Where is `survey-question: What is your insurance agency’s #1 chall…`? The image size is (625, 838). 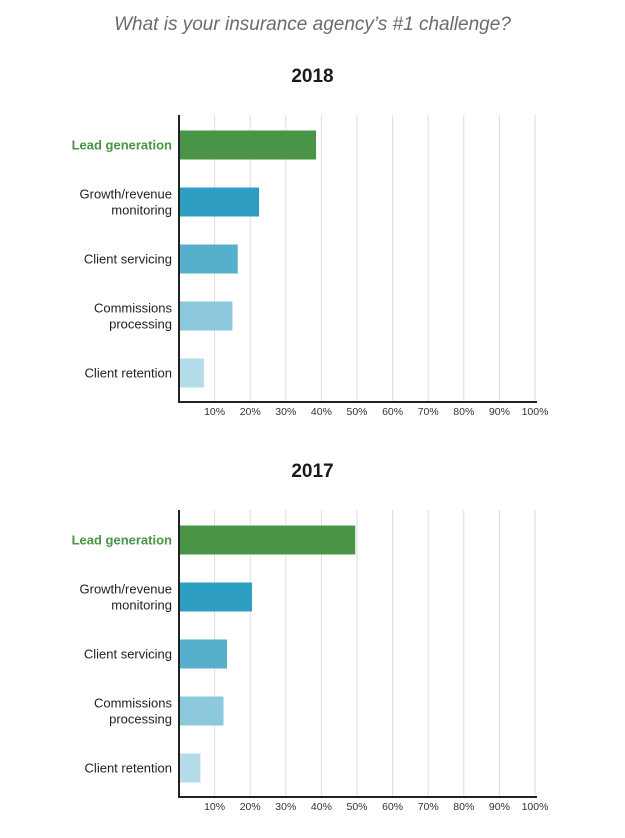 survey-question: What is your insurance agency’s #1 chall… is located at coordinates (312, 24).